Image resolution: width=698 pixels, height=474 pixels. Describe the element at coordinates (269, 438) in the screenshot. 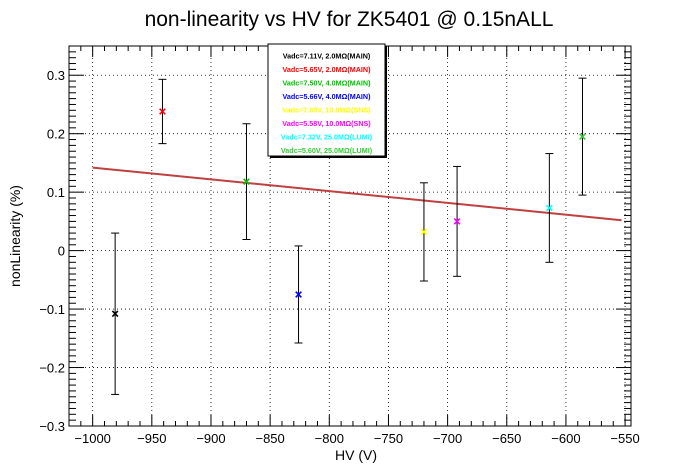

I see `x-tick-label: −850` at that location.